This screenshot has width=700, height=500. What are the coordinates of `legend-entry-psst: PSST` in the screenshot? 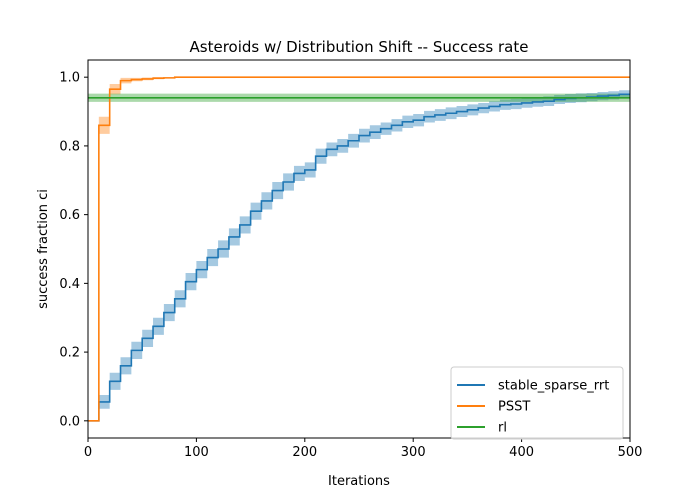 It's located at (514, 407).